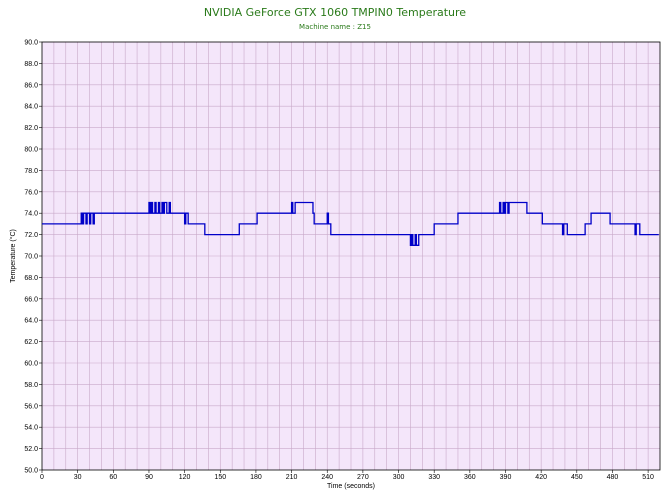 Image resolution: width=670 pixels, height=502 pixels. I want to click on x-tick-label: 120, so click(185, 477).